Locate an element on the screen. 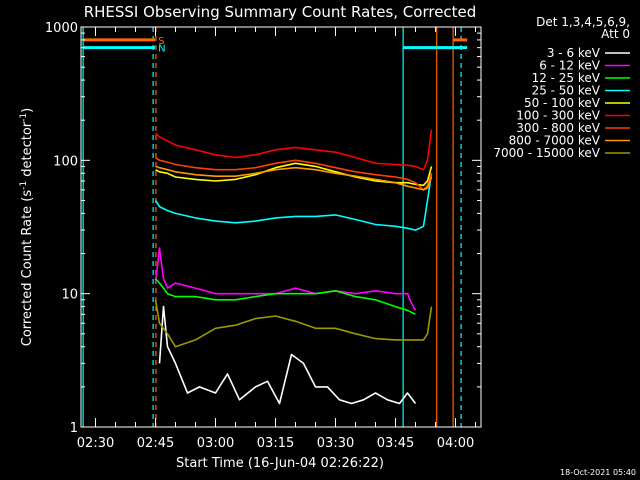 This screenshot has width=640, height=480. legend-label: 50 - 100 keV is located at coordinates (562, 103).